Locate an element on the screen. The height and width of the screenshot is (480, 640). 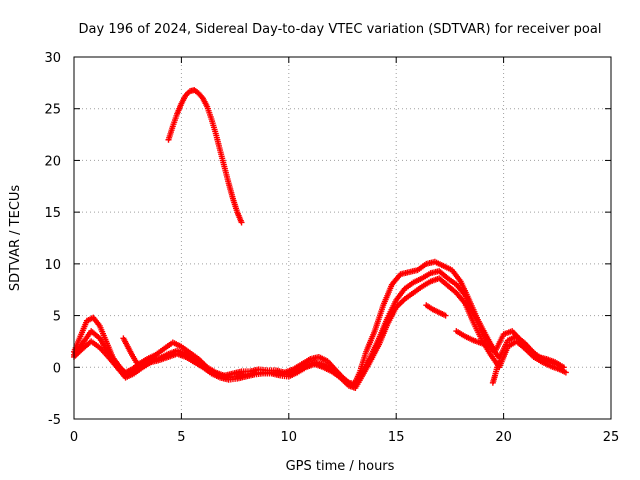
y-tick-label: -5 is located at coordinates (54, 420).